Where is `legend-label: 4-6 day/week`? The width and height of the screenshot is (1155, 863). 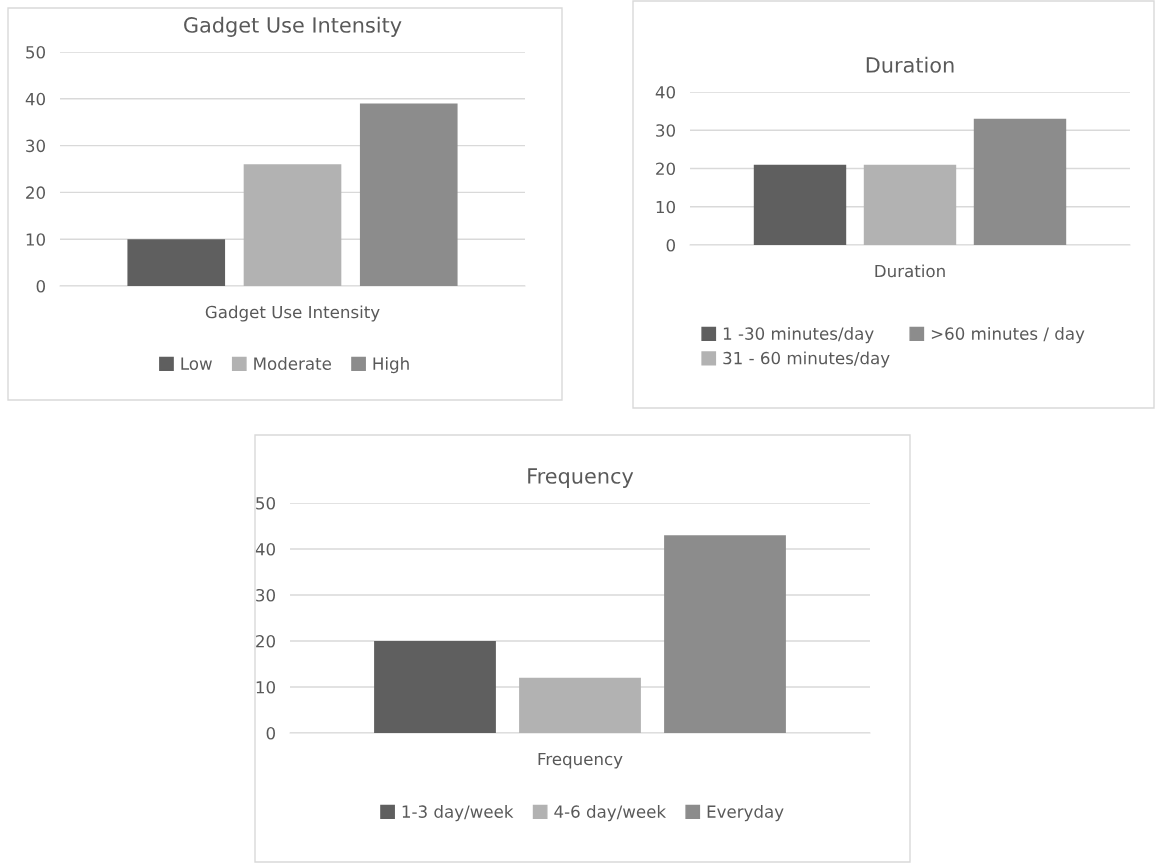
legend-label: 4-6 day/week is located at coordinates (610, 813).